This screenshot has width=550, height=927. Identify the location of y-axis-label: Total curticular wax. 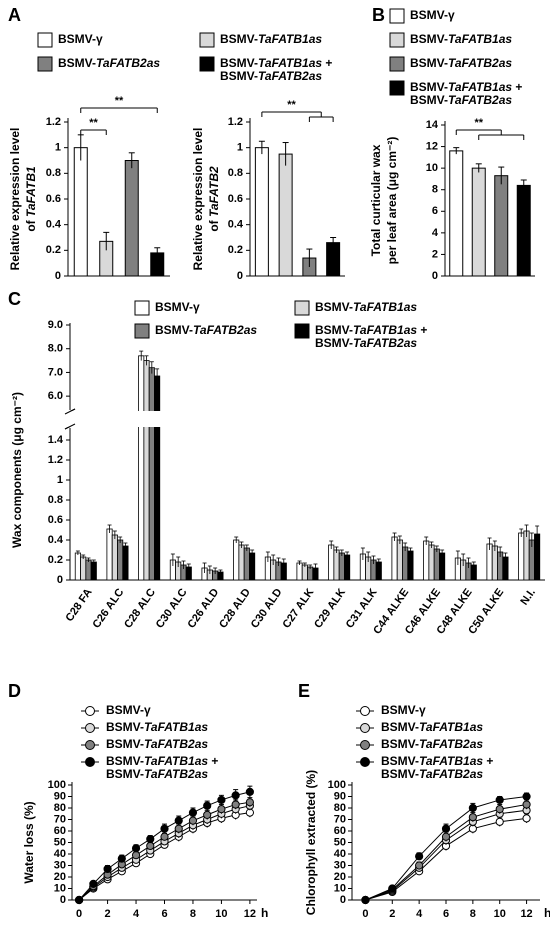
(376, 200).